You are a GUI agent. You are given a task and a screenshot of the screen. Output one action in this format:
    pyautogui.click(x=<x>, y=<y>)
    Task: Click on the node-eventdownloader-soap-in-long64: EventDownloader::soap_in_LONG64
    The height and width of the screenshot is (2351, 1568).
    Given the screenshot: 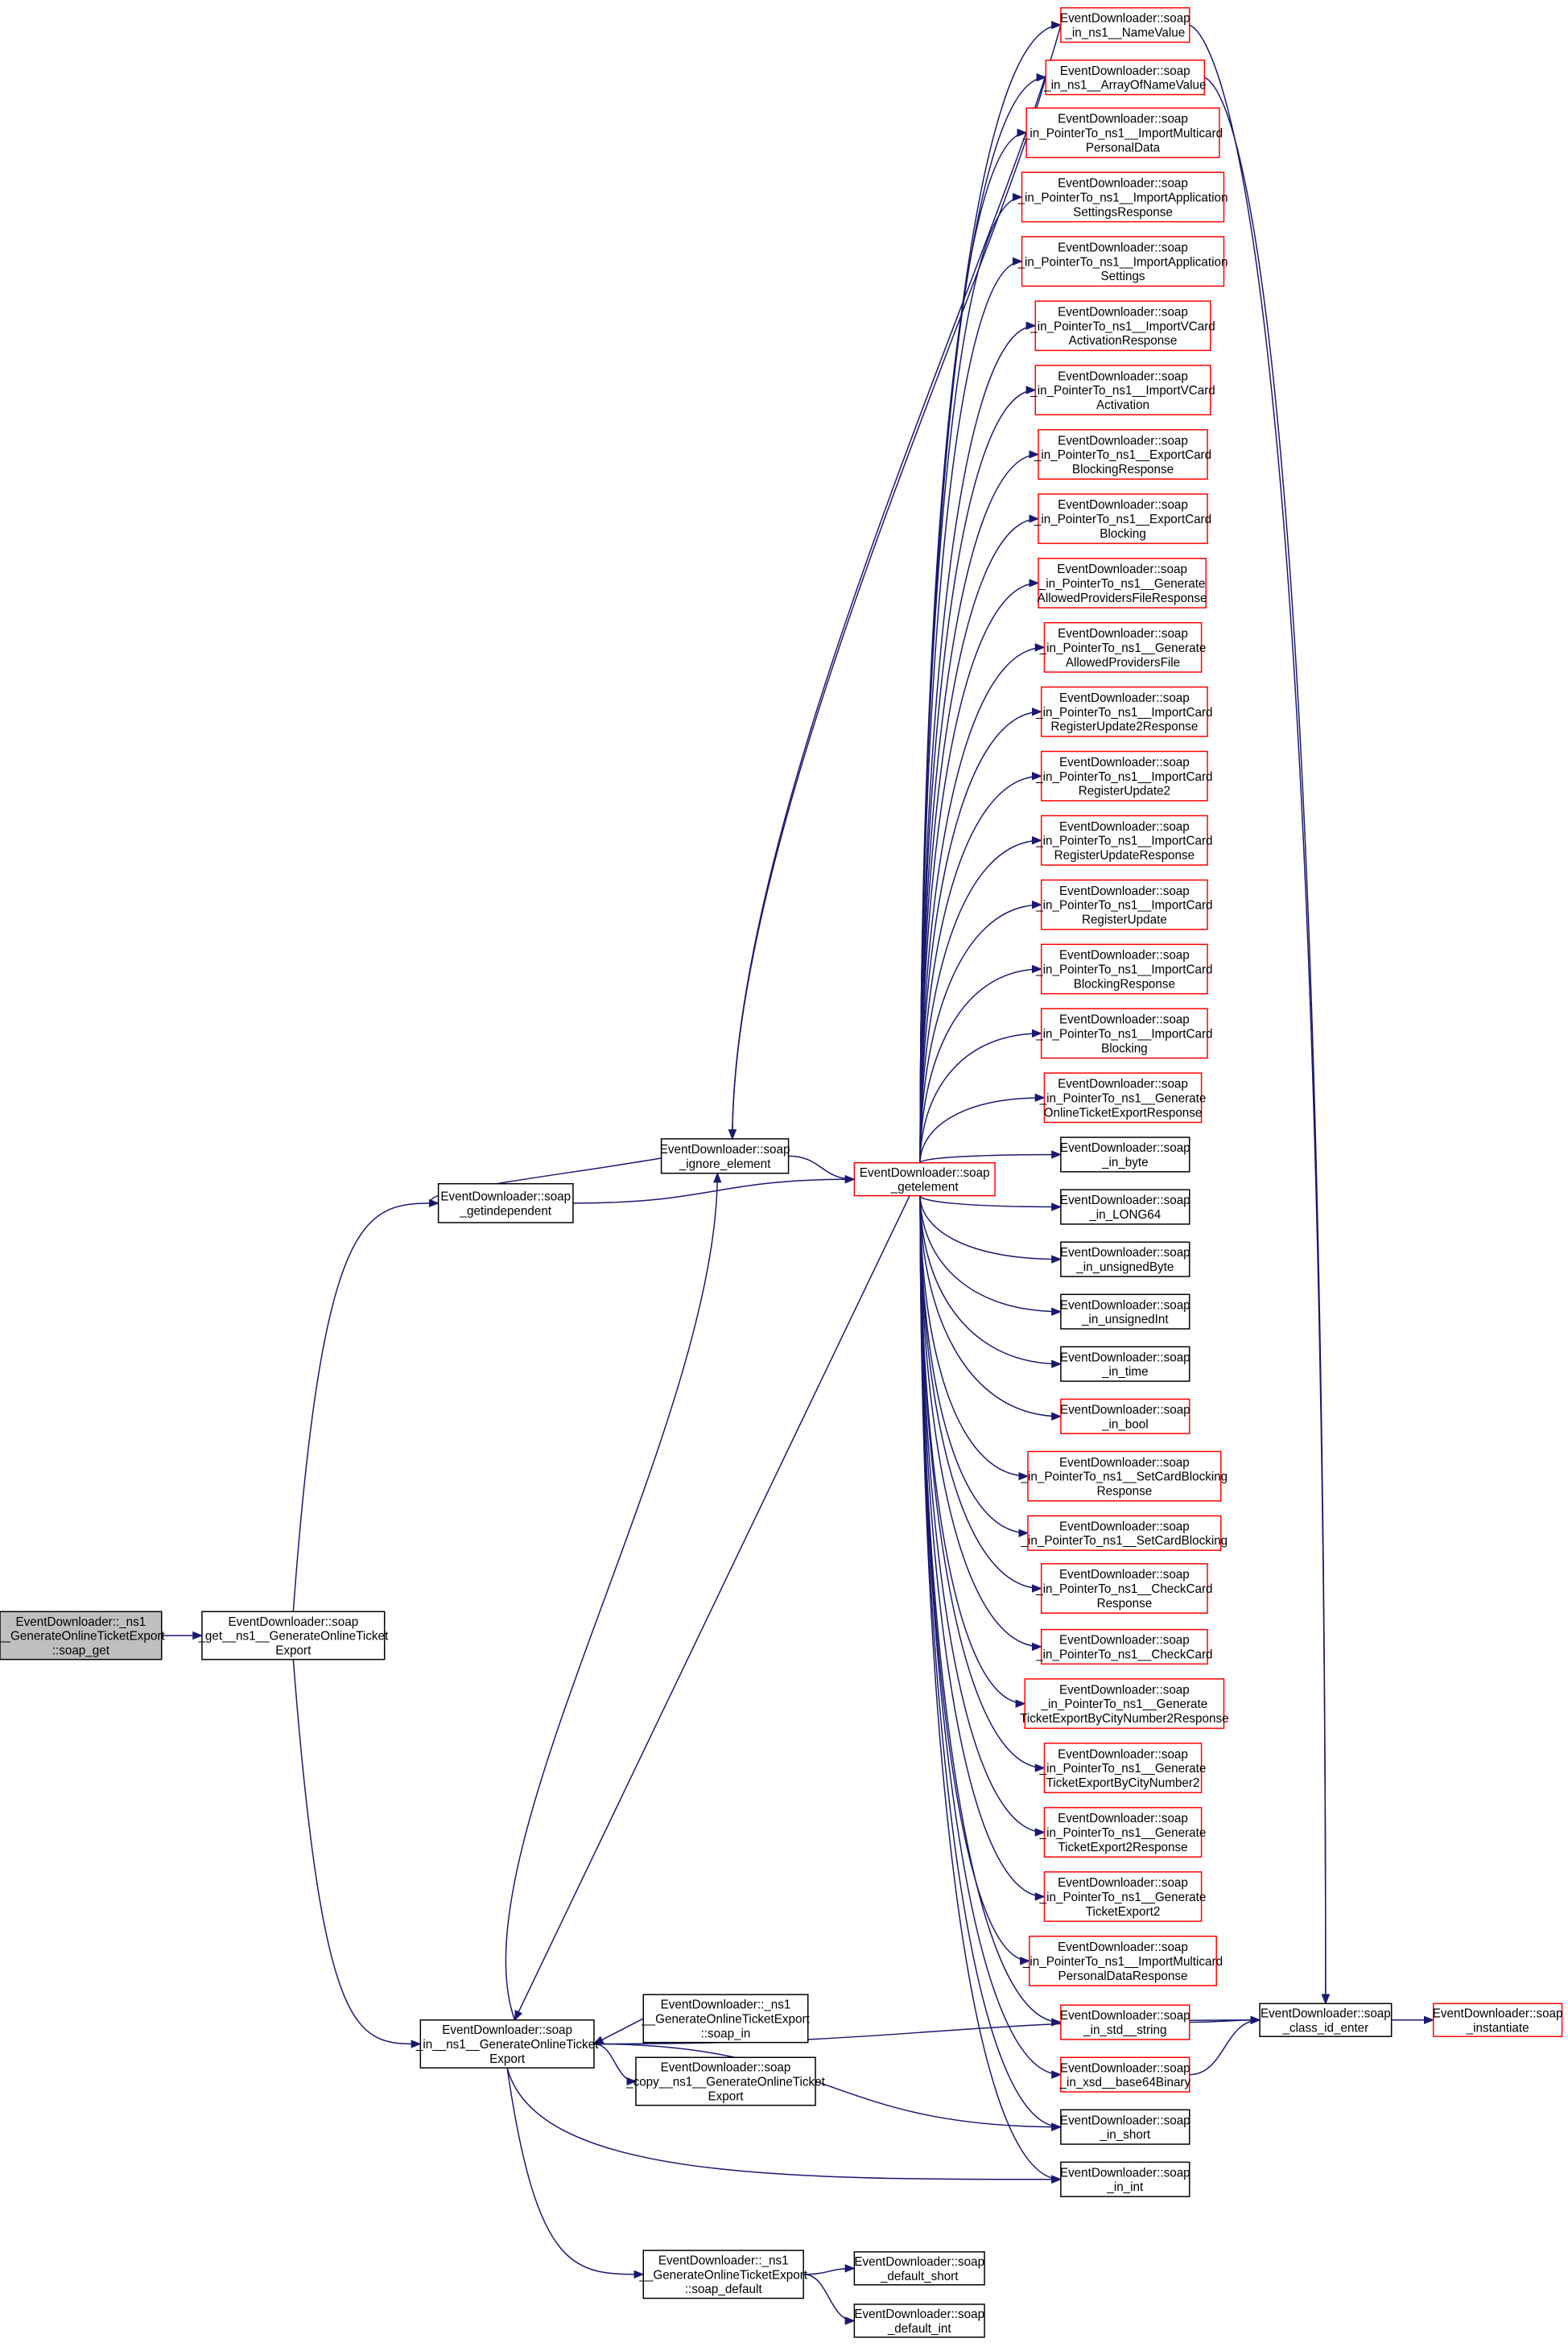 What is the action you would take?
    pyautogui.click(x=1125, y=1207)
    